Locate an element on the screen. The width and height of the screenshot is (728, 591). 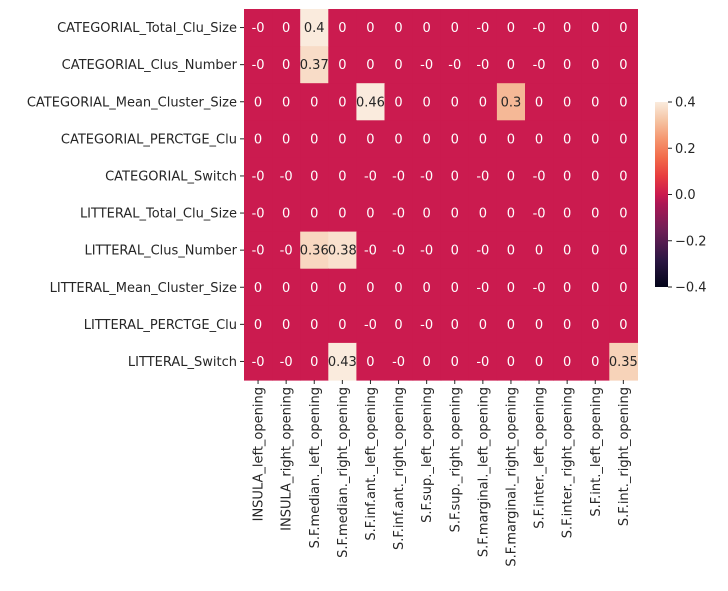
y-tick-label: LITTERAL_Total_Clu_Size is located at coordinates (158, 214).